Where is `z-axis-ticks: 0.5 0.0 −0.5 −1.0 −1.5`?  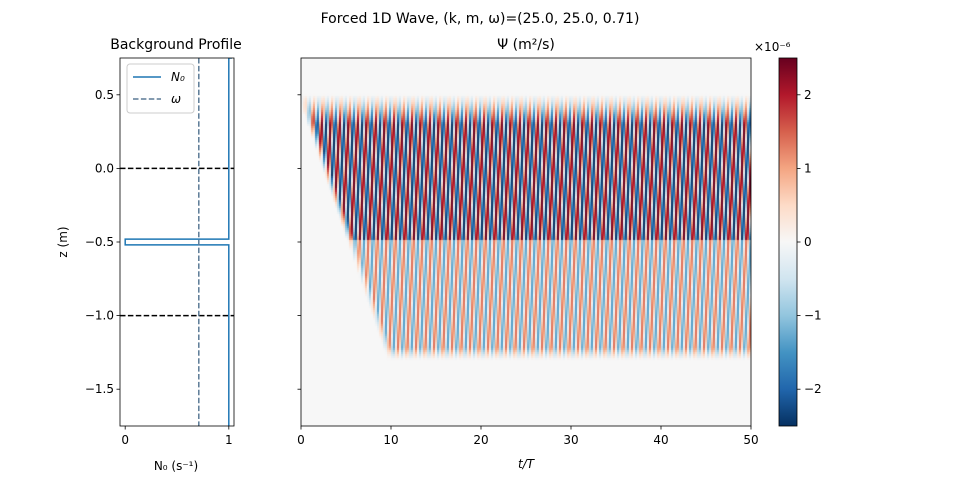 z-axis-ticks: 0.5 0.0 −0.5 −1.0 −1.5 is located at coordinates (102, 242).